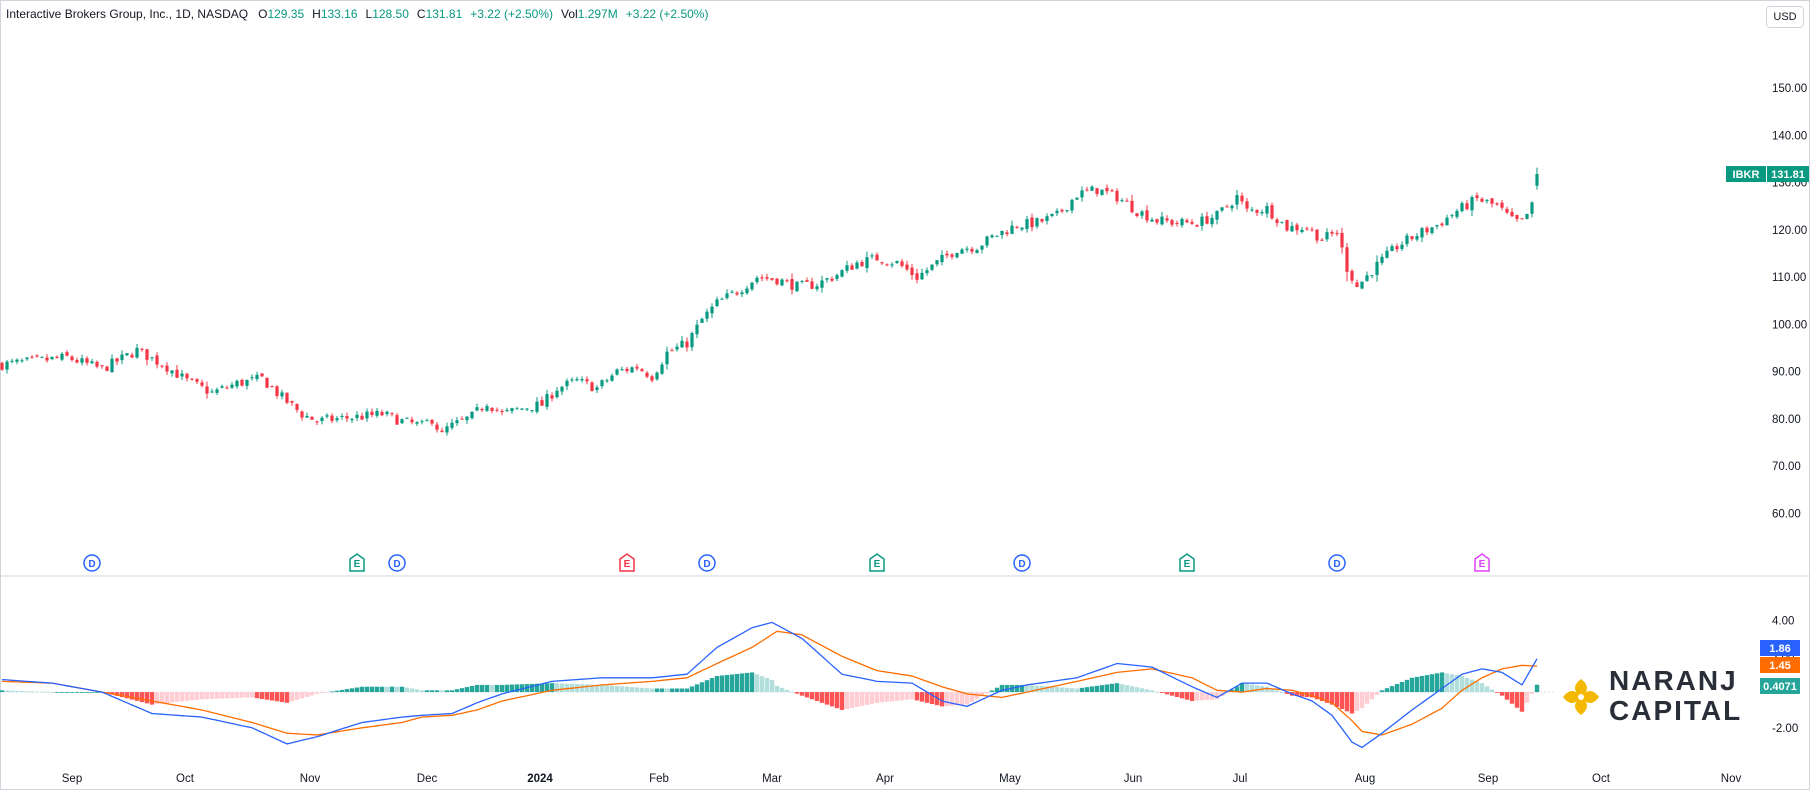  Describe the element at coordinates (1746, 175) in the screenshot. I see `ticker-label: IBKR` at that location.